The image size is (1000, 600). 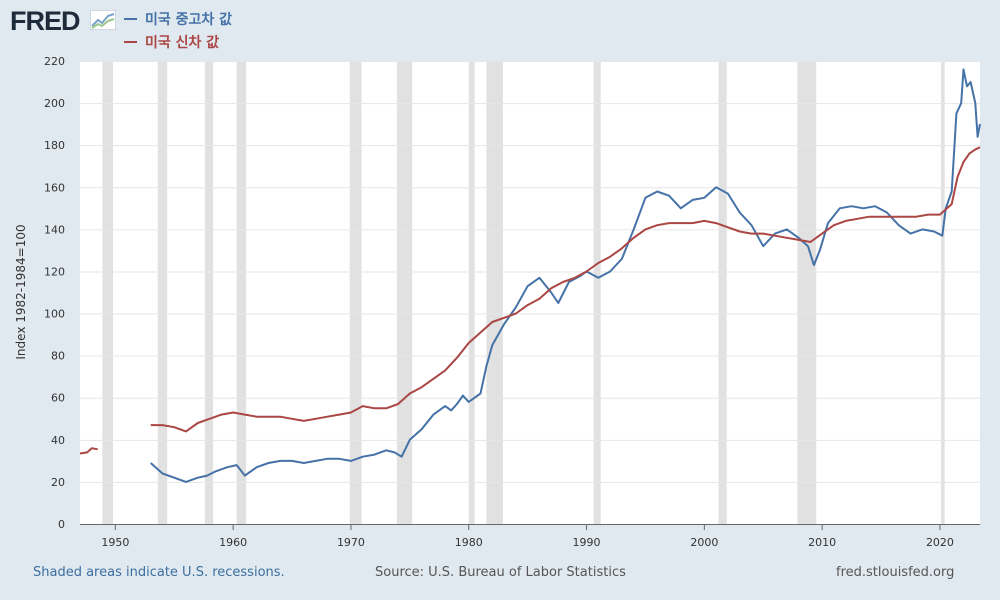 I want to click on x-tick-label: 1950, so click(x=115, y=542).